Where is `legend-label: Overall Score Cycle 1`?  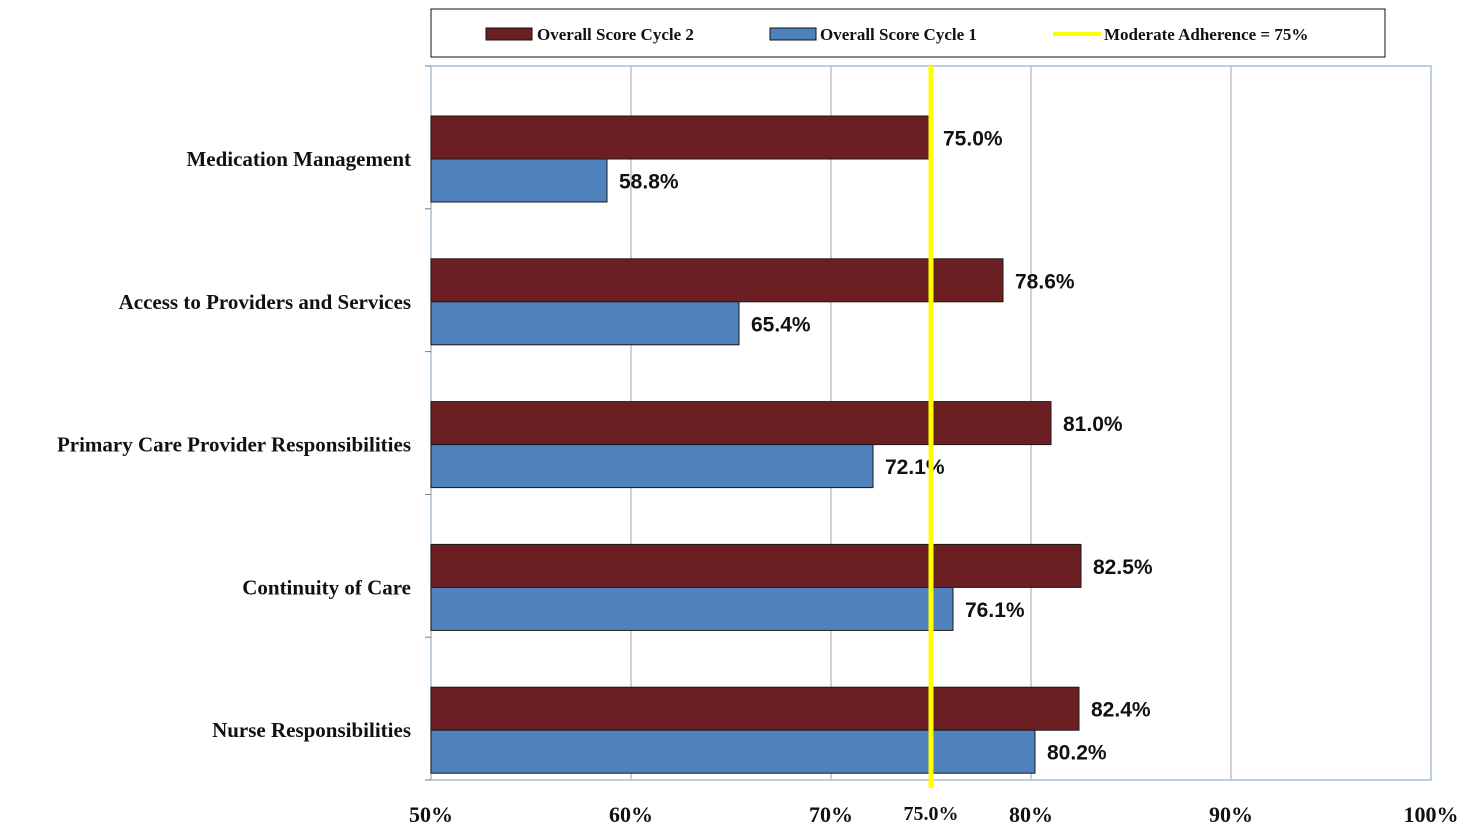
legend-label: Overall Score Cycle 1 is located at coordinates (898, 34).